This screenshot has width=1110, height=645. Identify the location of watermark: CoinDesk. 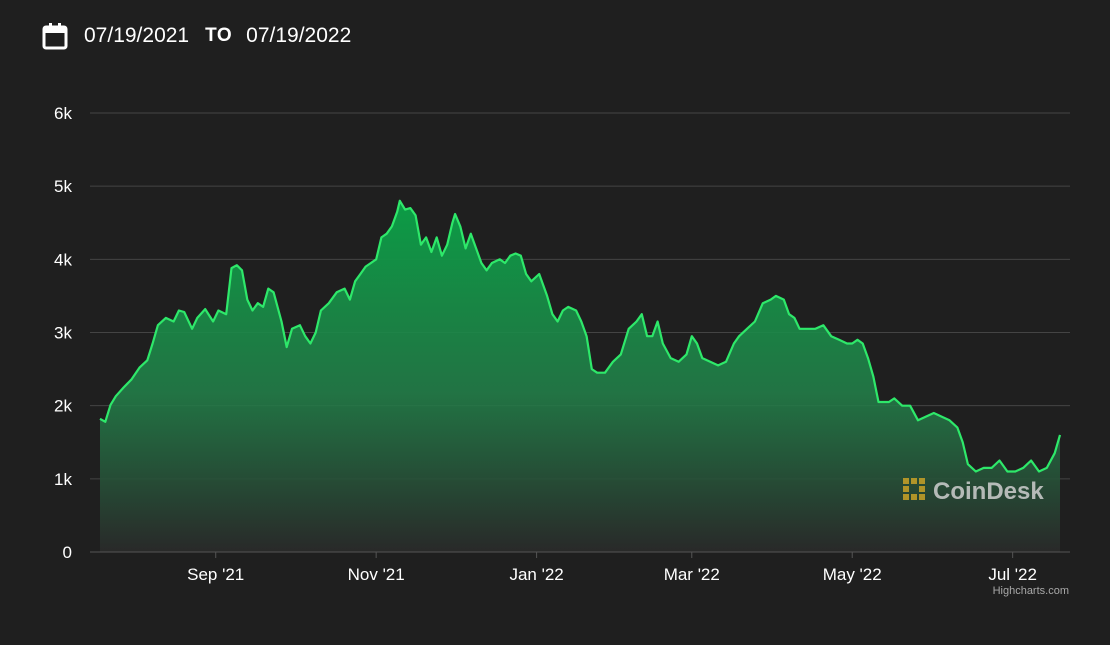
(973, 491).